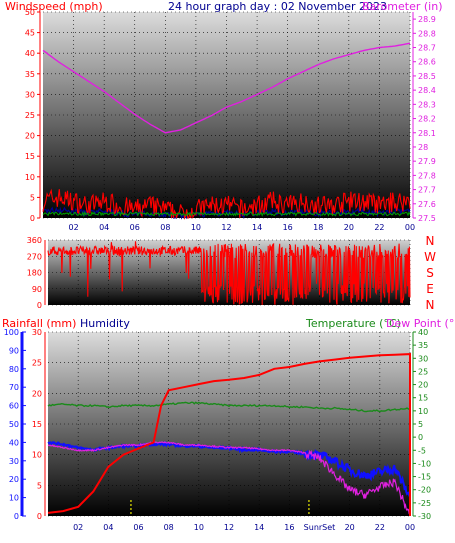 The width and height of the screenshot is (455, 543). I want to click on dewpoint-line, so click(229, 478).